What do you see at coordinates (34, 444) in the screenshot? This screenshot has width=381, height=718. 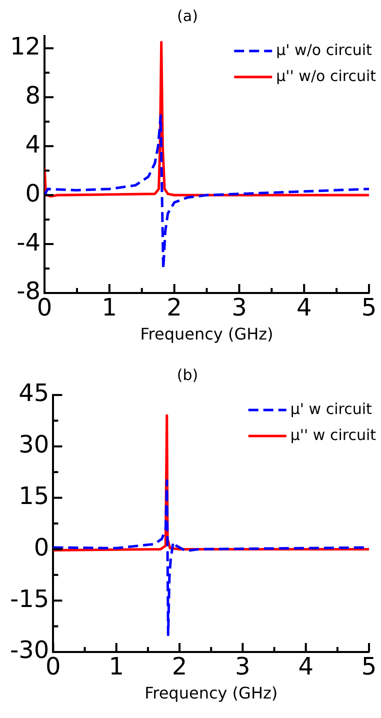 I see `y-tick-label: 30` at bounding box center [34, 444].